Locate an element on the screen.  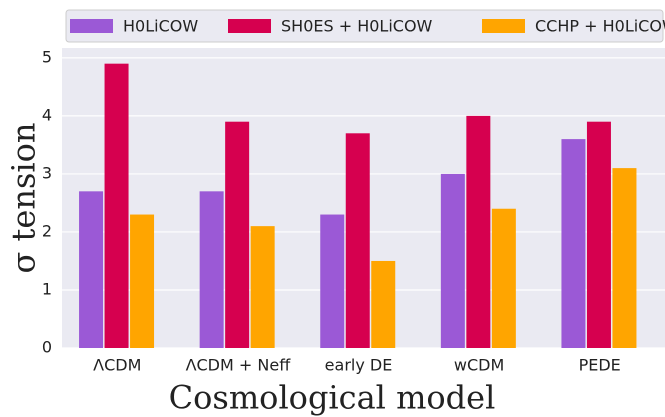
y-tick-label: 3 is located at coordinates (47, 172).